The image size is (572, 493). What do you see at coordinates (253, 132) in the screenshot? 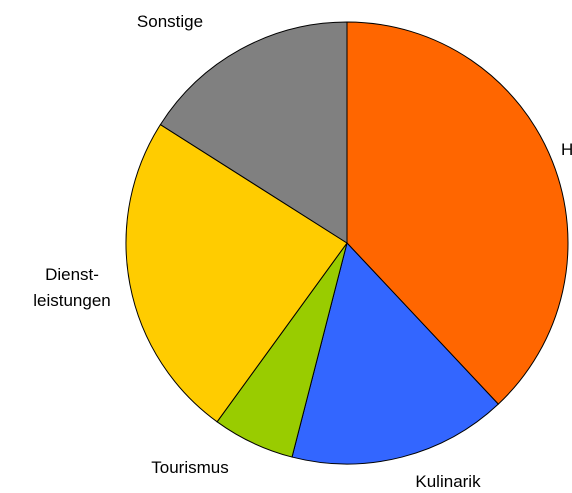
I see `pie-slice` at bounding box center [253, 132].